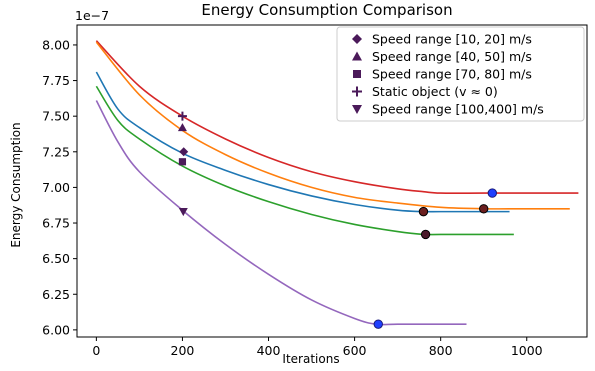  Describe the element at coordinates (92, 15) in the screenshot. I see `y-scale-label: 1e−7` at that location.